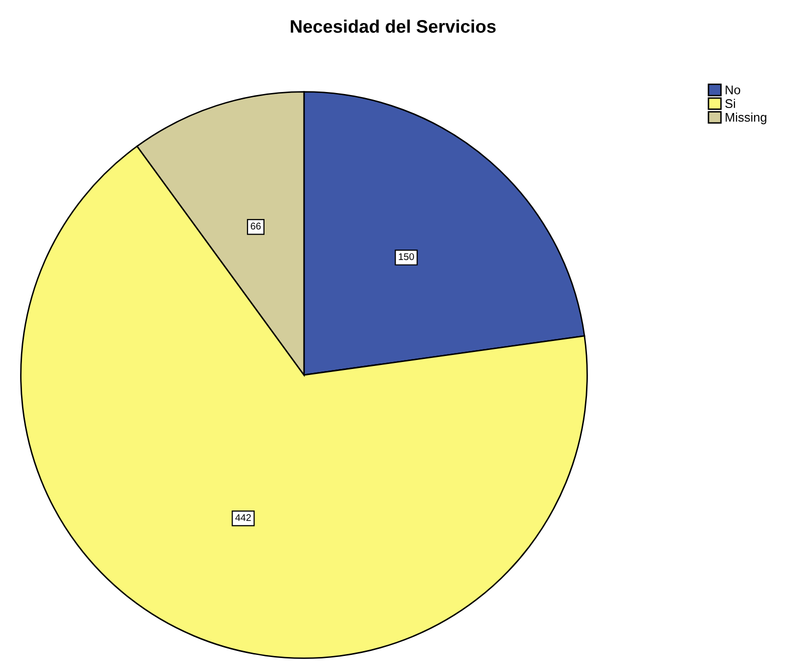 This screenshot has width=786, height=661. Describe the element at coordinates (255, 226) in the screenshot. I see `data-label: 66` at that location.